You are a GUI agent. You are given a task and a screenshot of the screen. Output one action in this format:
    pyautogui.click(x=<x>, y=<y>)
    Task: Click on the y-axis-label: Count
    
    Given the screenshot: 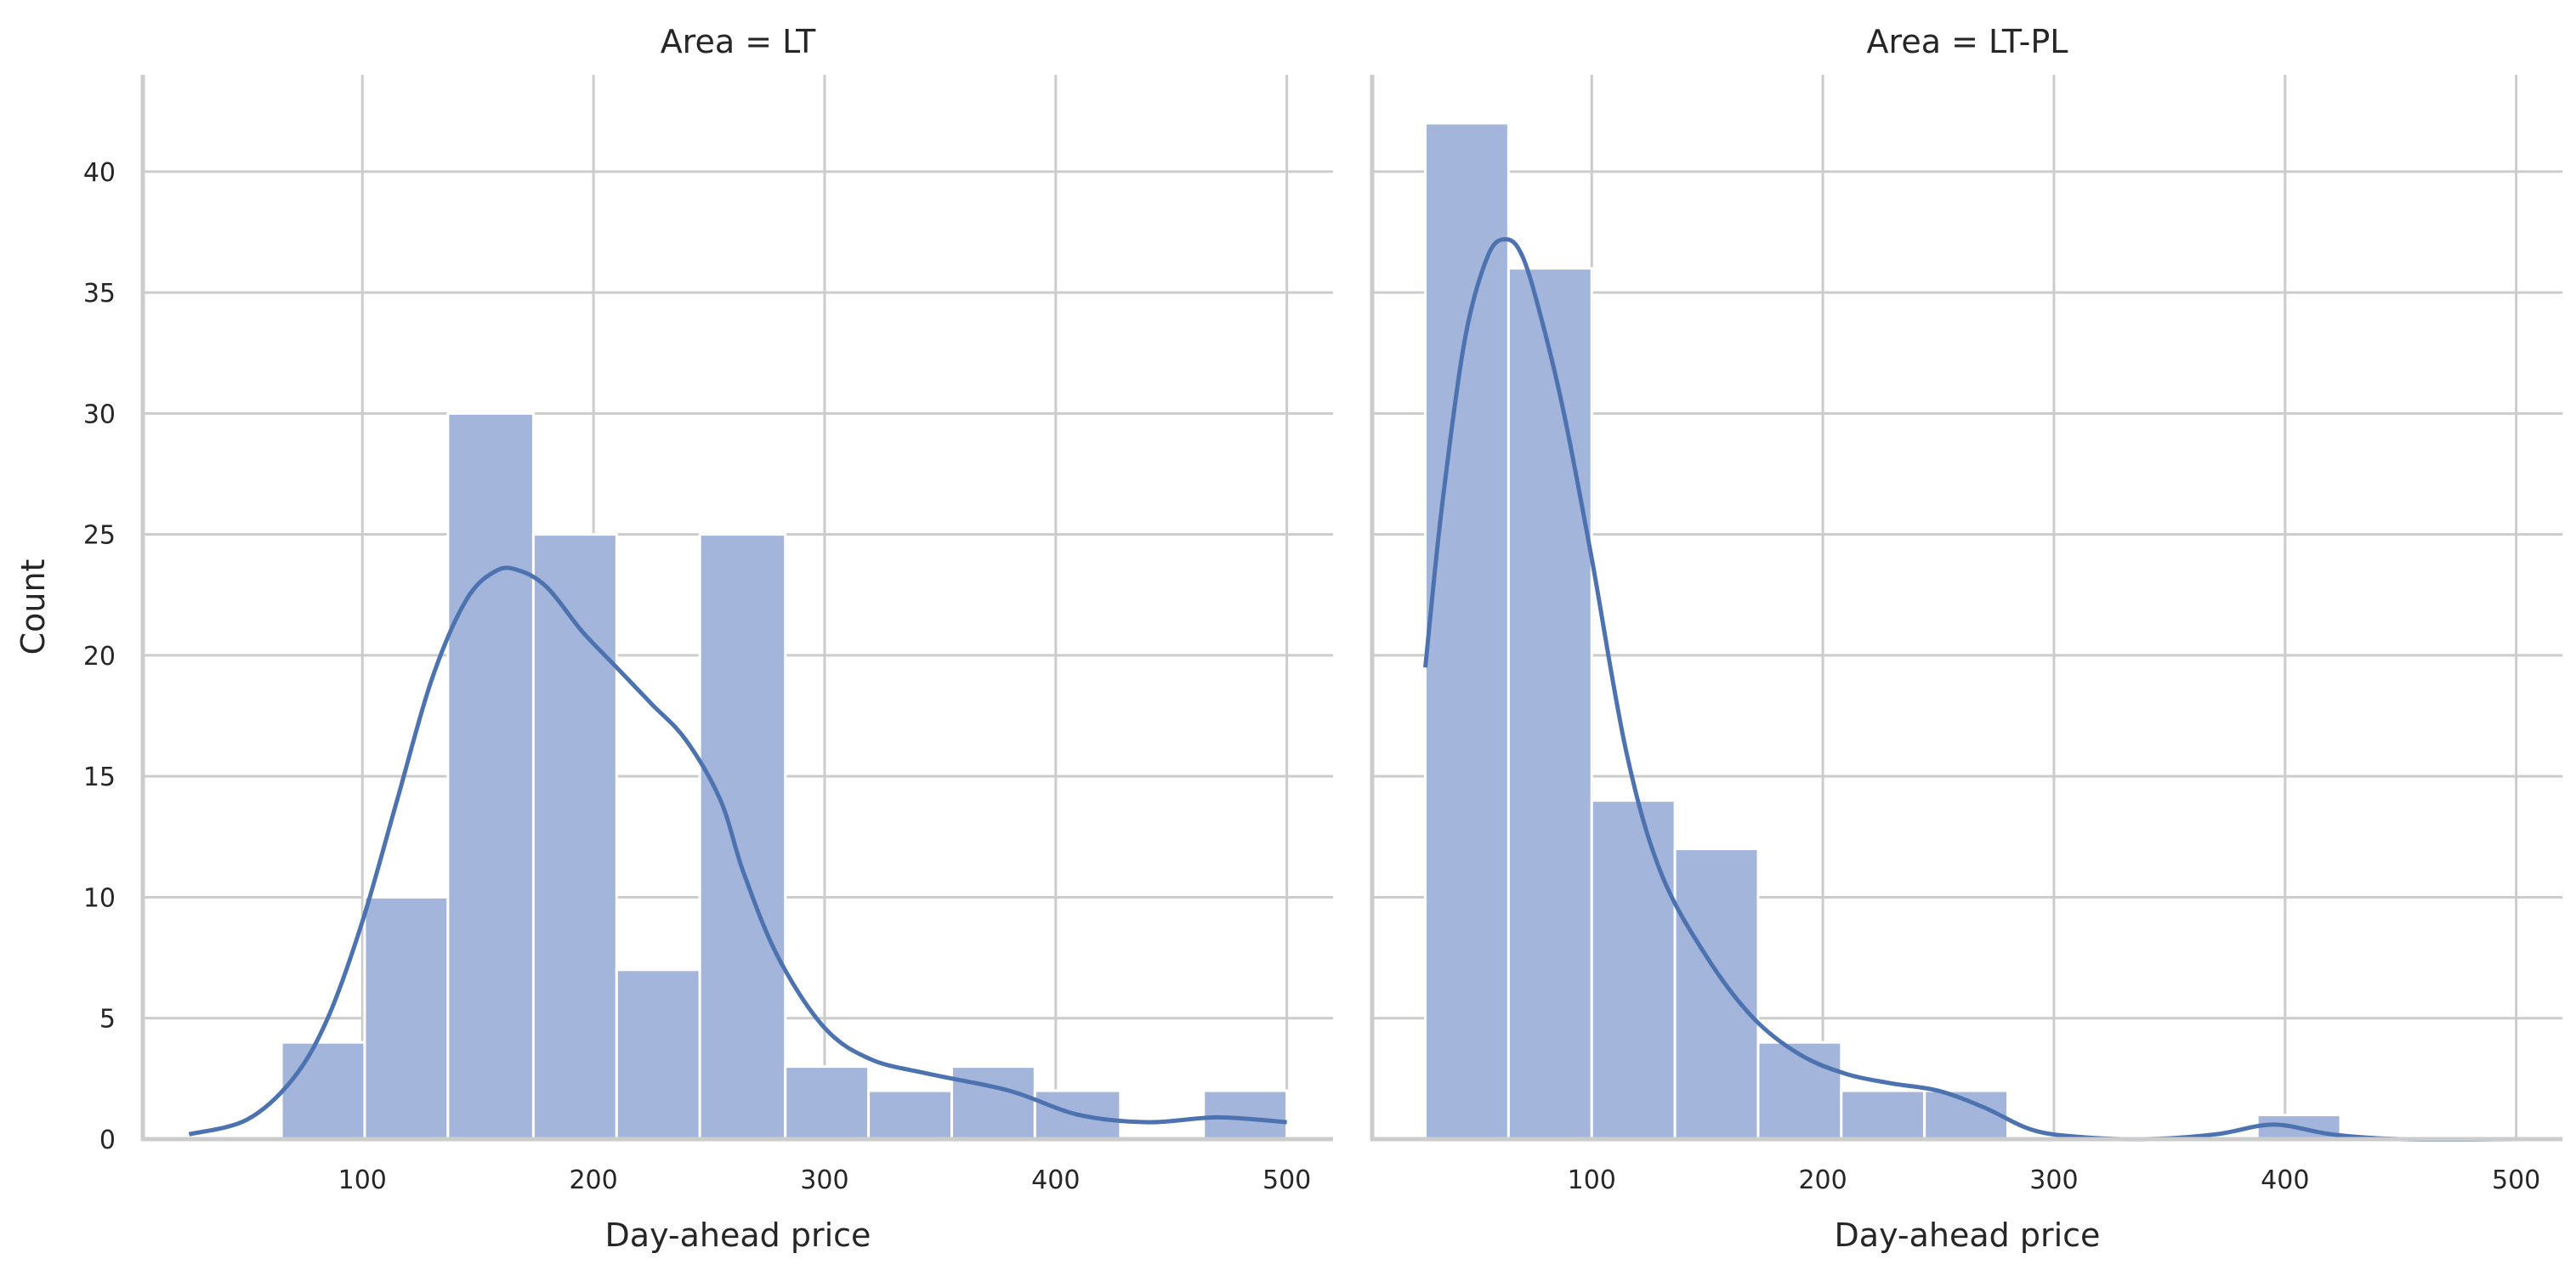 What is the action you would take?
    pyautogui.click(x=33, y=607)
    